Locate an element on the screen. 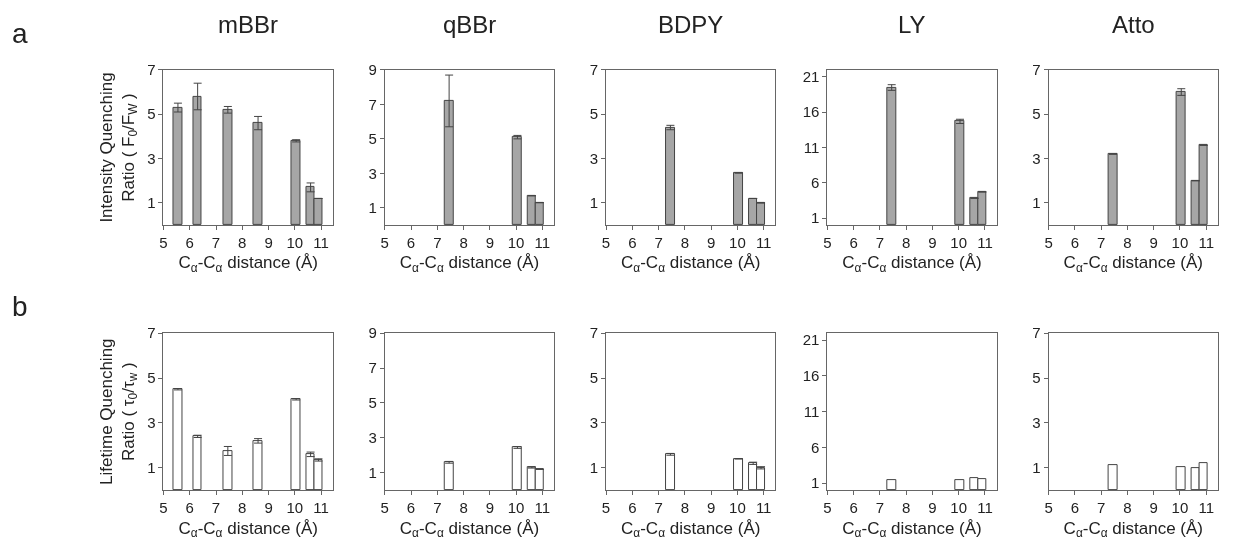  y-tick-label: 11 is located at coordinates (811, 147).